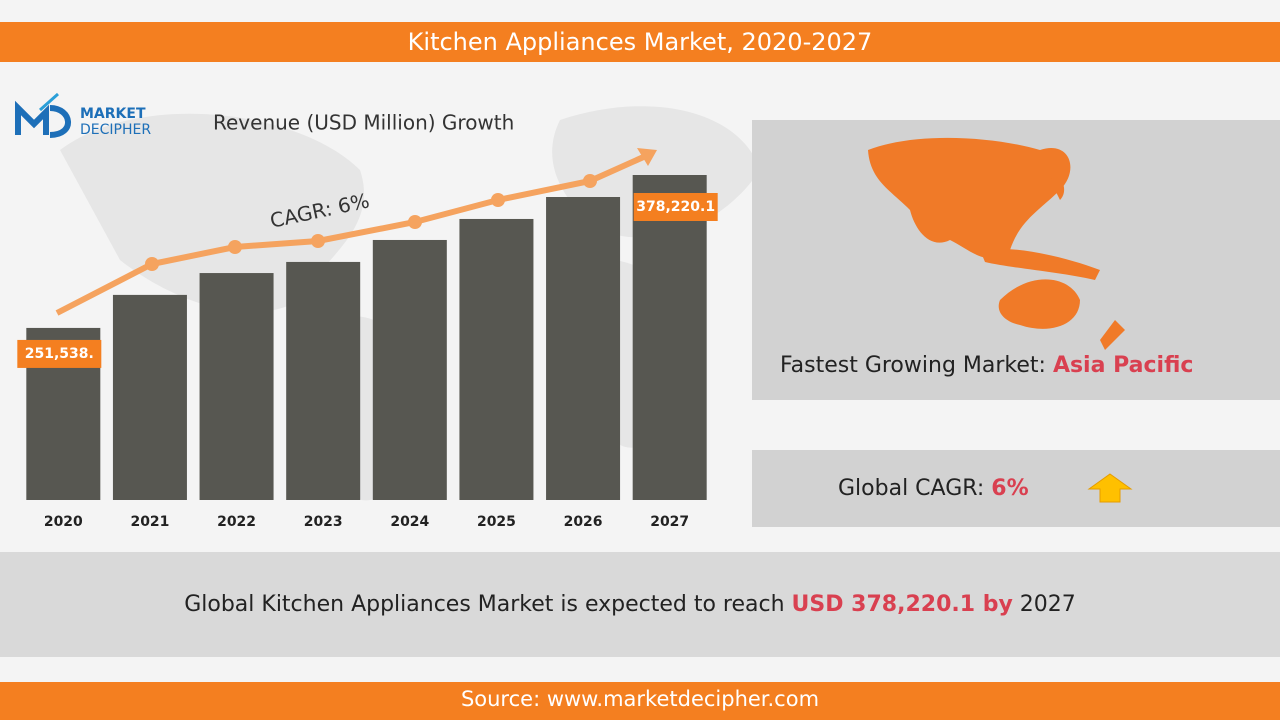 The height and width of the screenshot is (720, 1280). What do you see at coordinates (1110, 488) in the screenshot?
I see `up-arrow-icon` at bounding box center [1110, 488].